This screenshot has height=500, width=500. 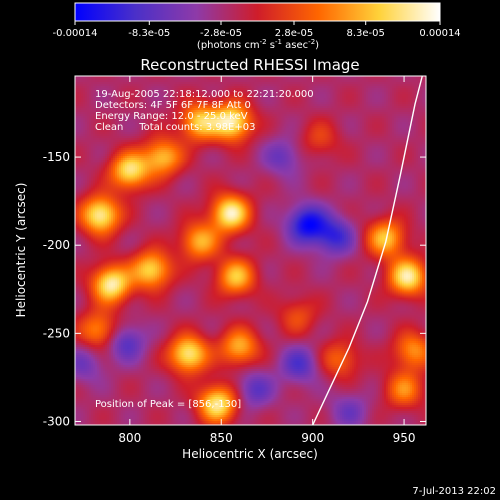 I want to click on chart-title: Reconstructed RHESSI Image, so click(x=249, y=65).